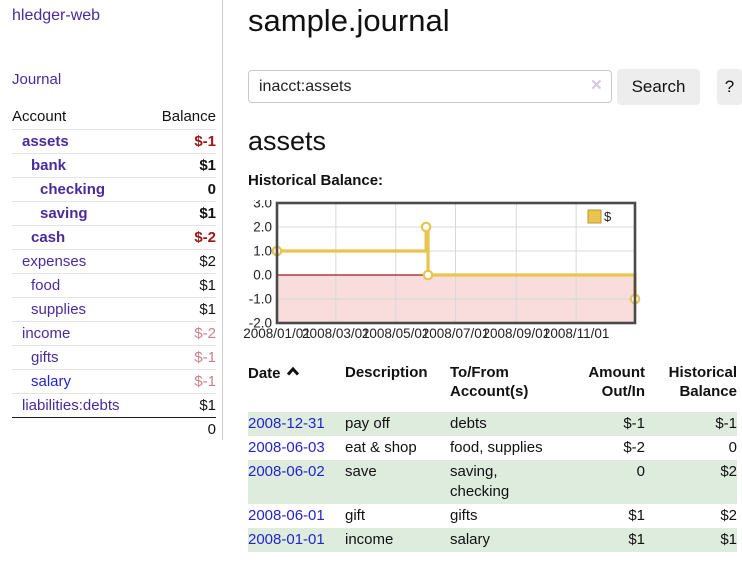  Describe the element at coordinates (73, 189) in the screenshot. I see `account-link-checking: checking` at that location.